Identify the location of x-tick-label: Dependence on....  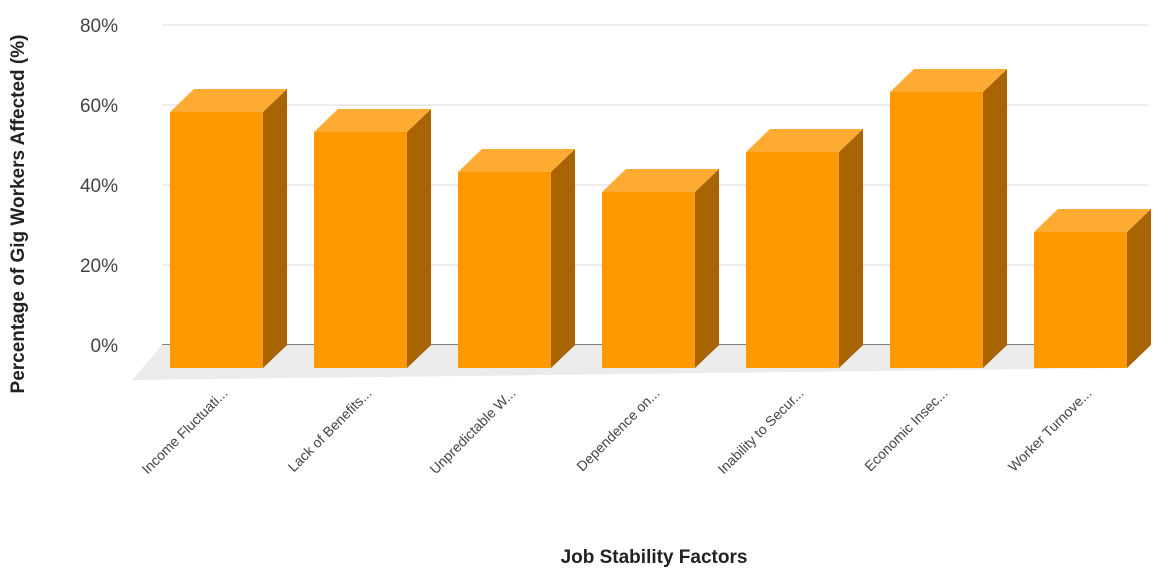
(617, 429).